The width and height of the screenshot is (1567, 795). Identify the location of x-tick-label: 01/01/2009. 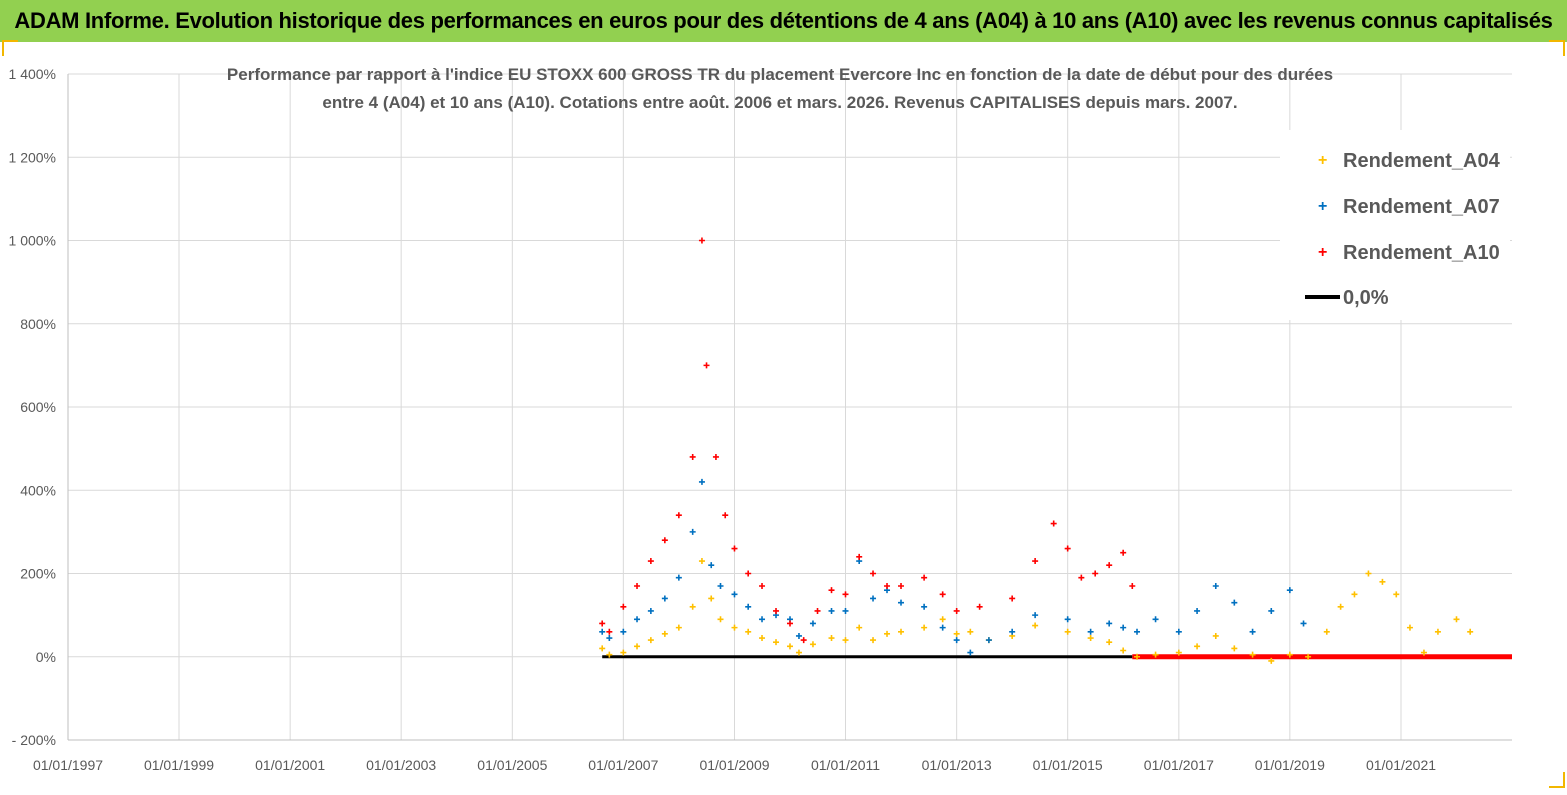
(734, 765).